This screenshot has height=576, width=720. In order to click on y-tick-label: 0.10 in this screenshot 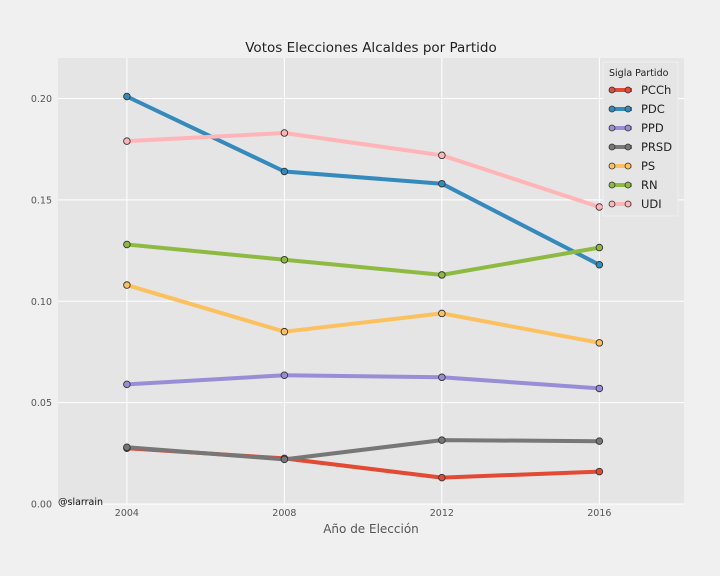, I will do `click(41, 302)`.